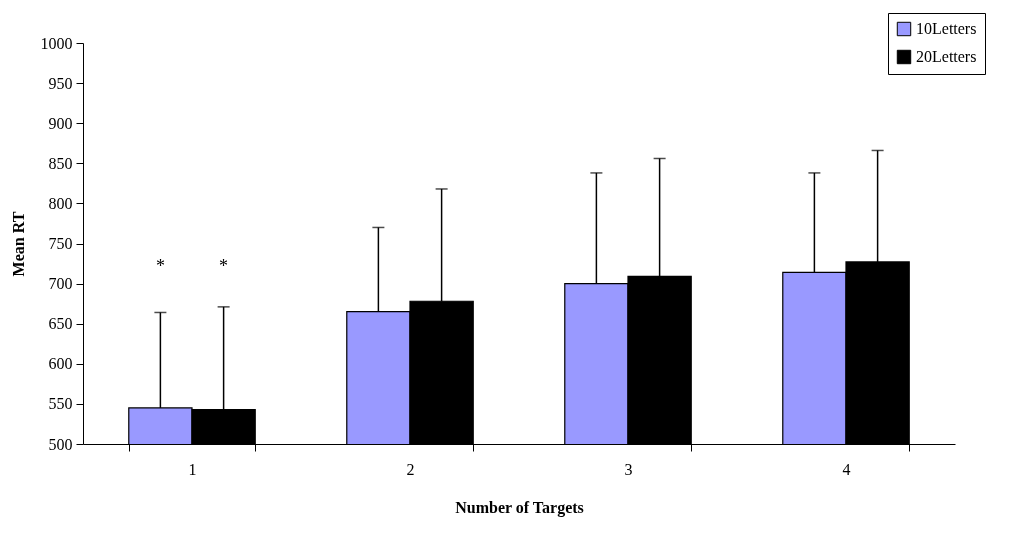 Image resolution: width=1011 pixels, height=536 pixels. What do you see at coordinates (410, 469) in the screenshot?
I see `x-tick-label: 2` at bounding box center [410, 469].